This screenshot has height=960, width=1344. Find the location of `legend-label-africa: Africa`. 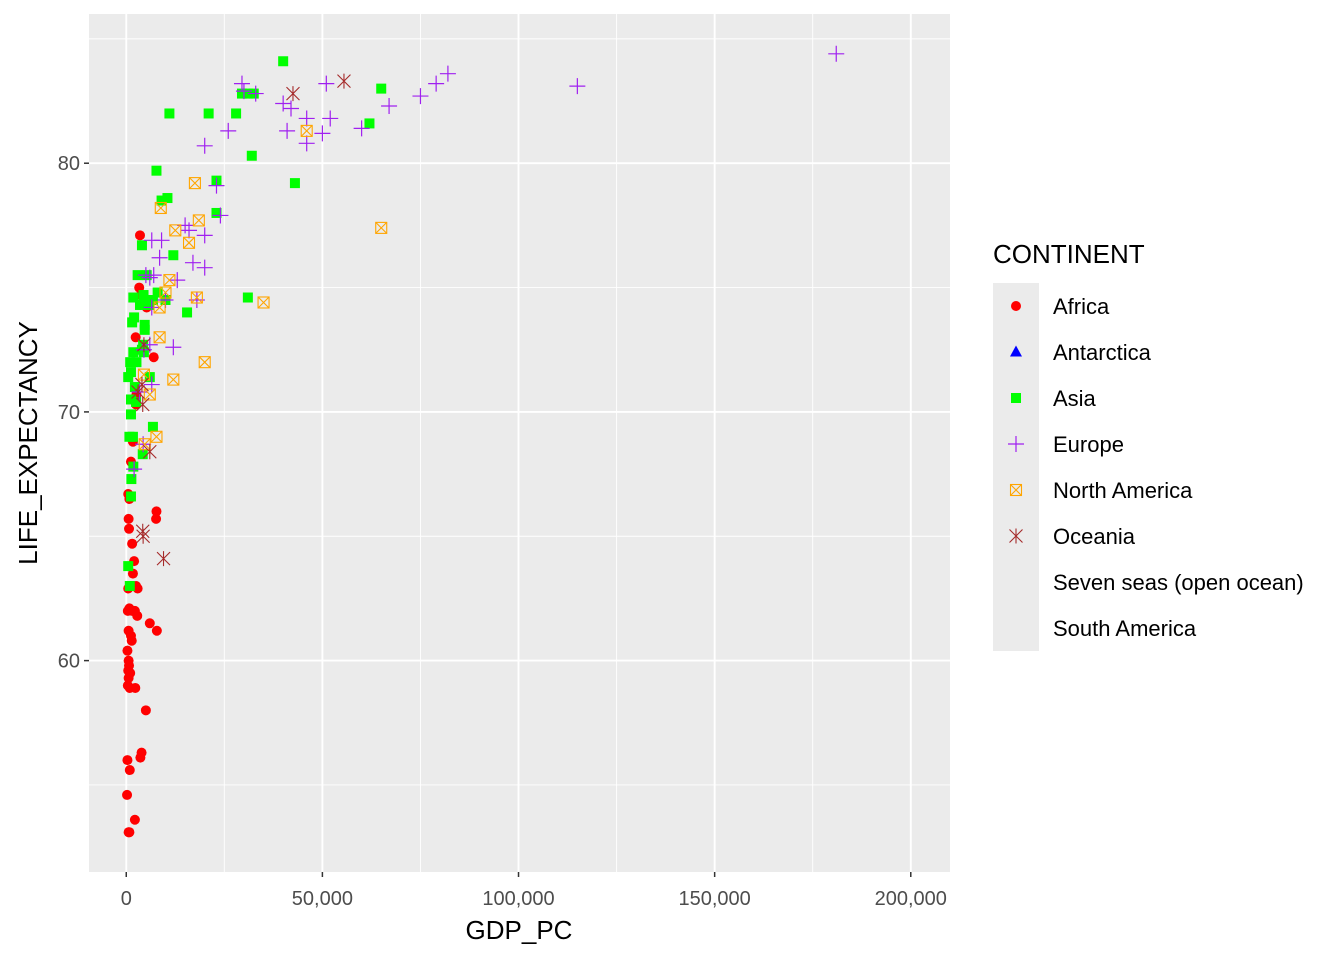

legend-label-africa: Africa is located at coordinates (1081, 306).